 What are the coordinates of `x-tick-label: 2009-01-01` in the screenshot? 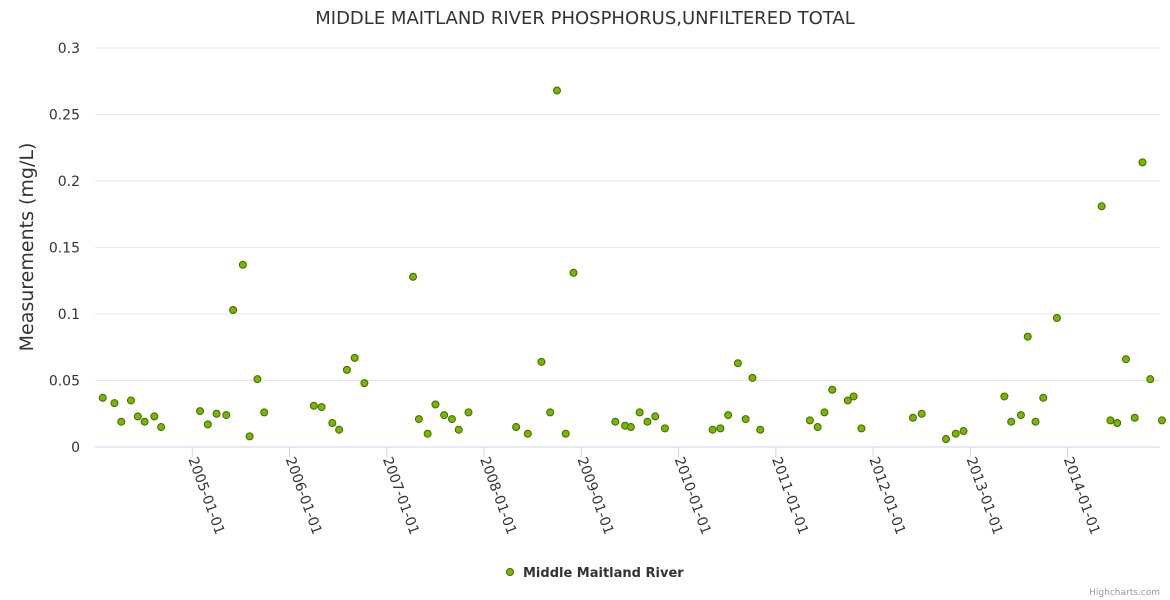 It's located at (595, 496).